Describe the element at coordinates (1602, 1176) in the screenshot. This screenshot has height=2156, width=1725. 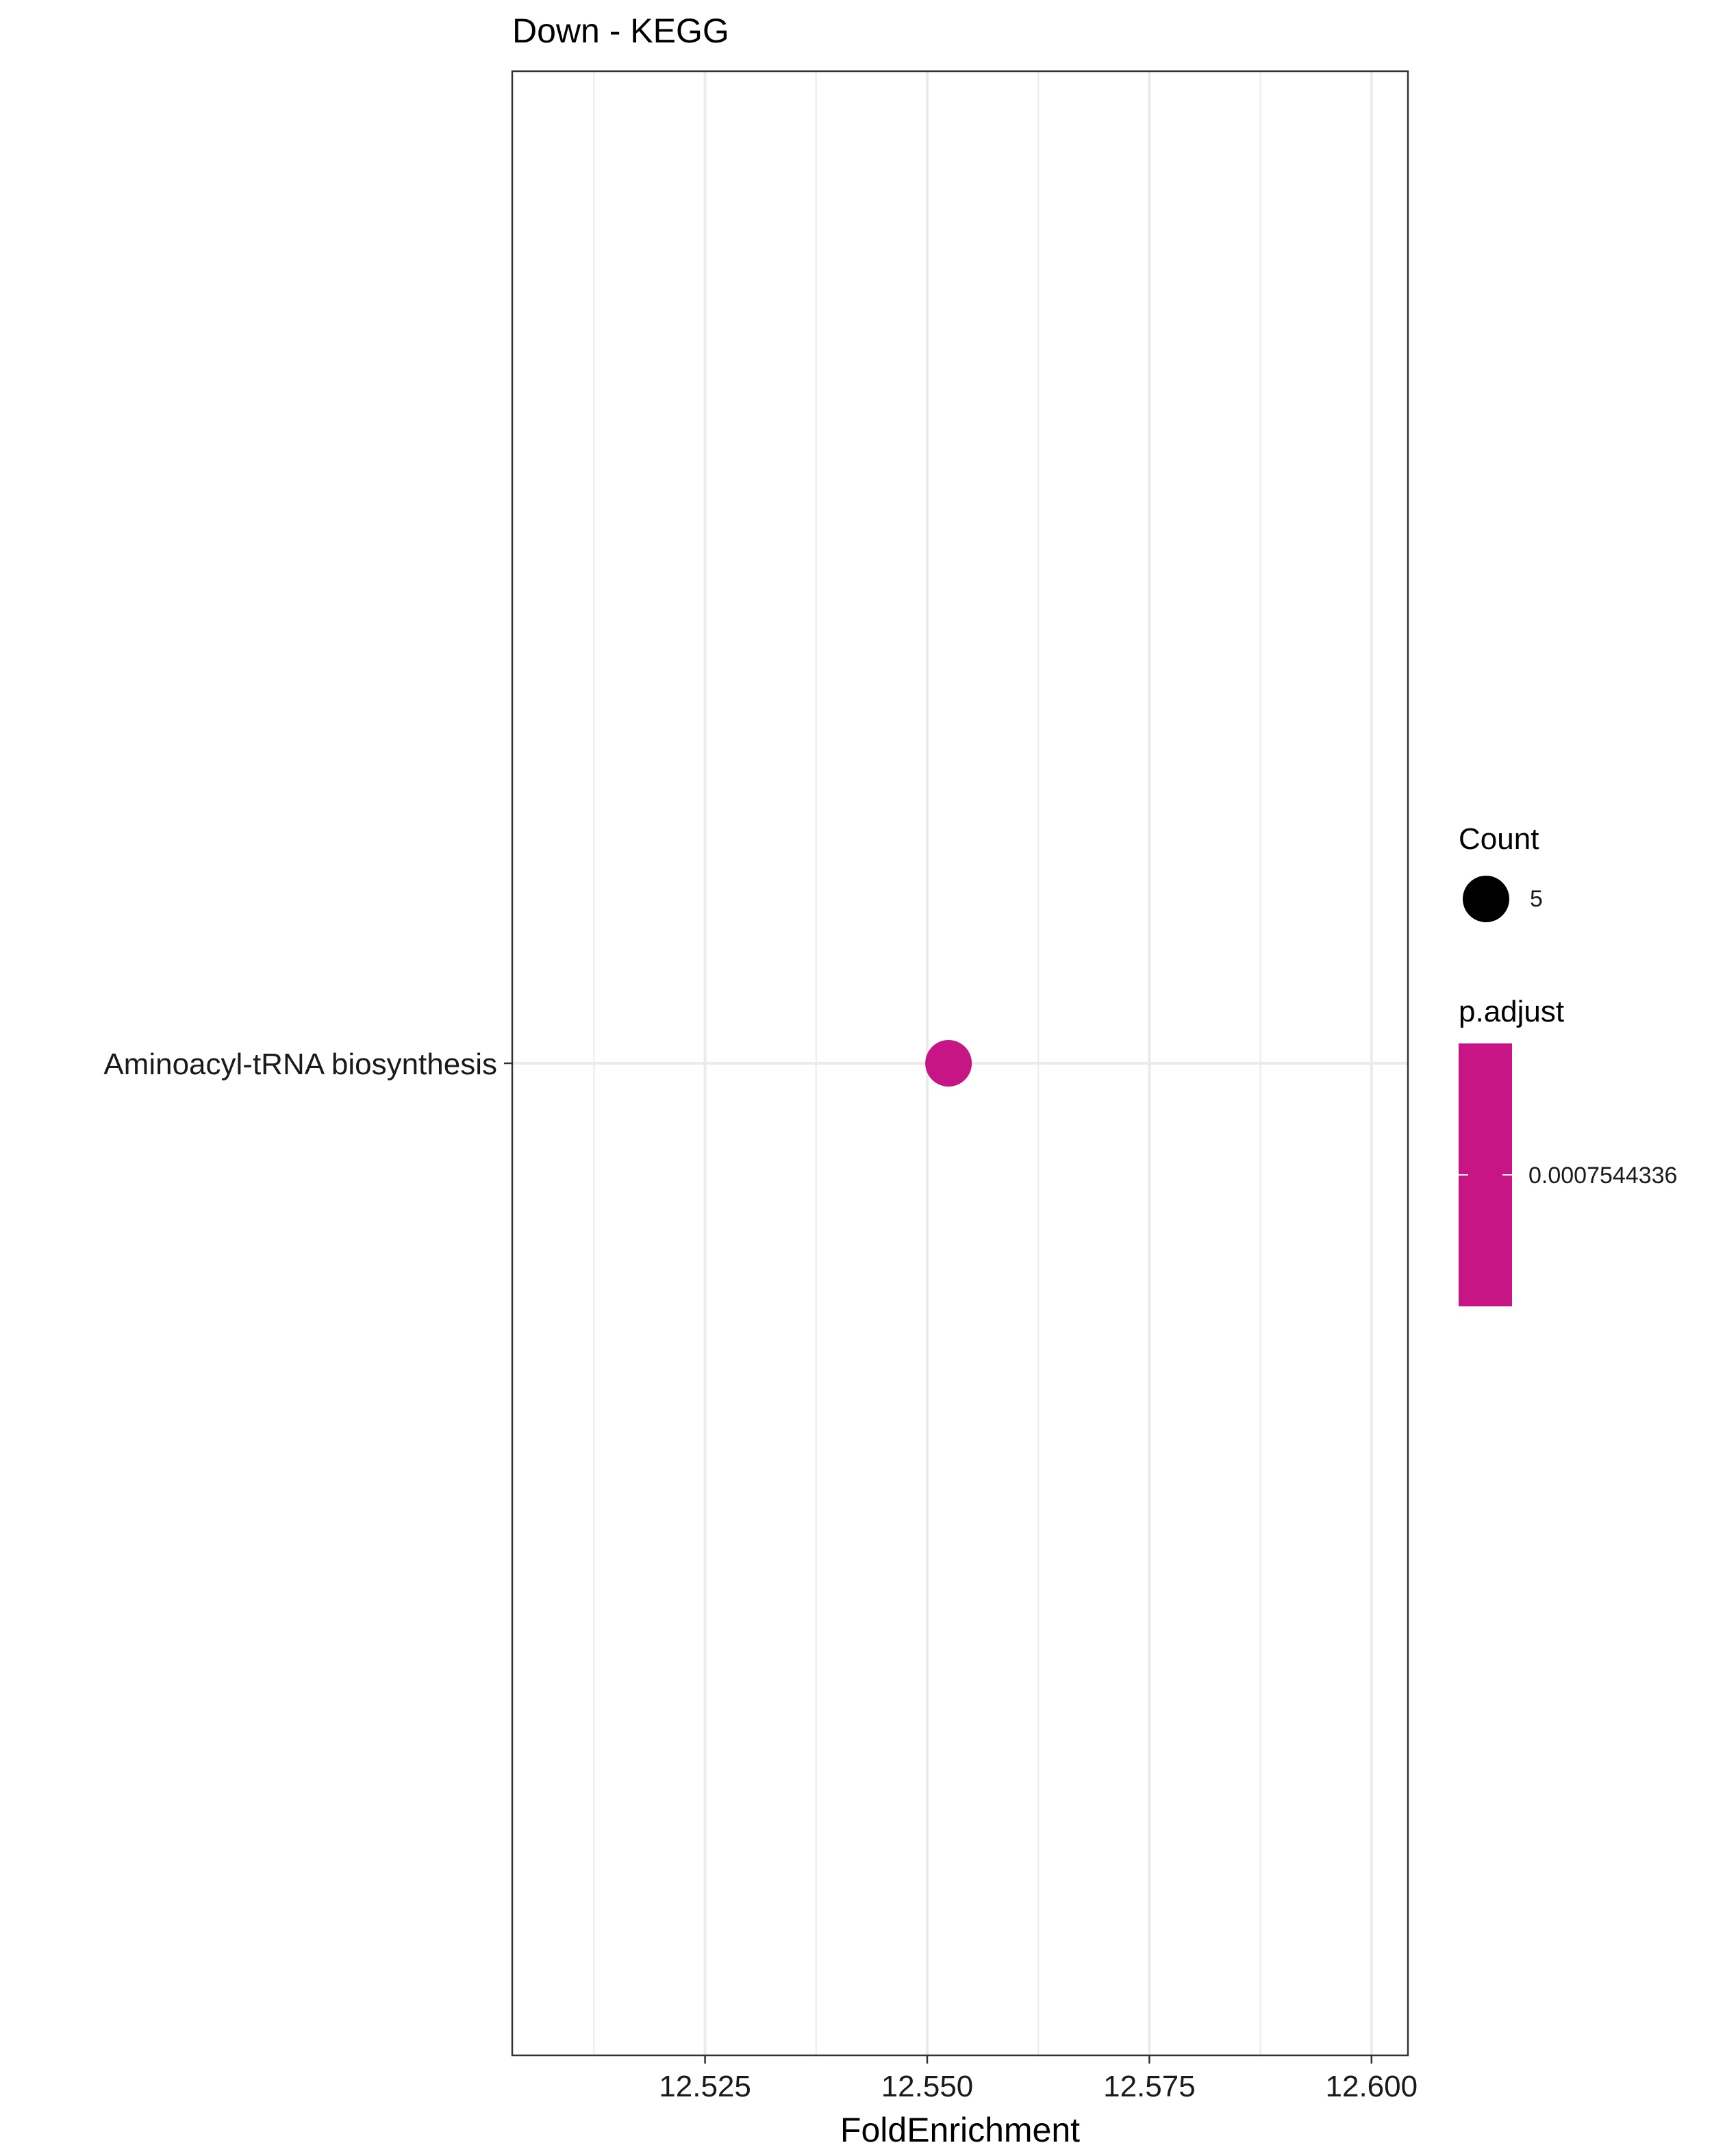
I see `legend-padjust-label: 0.0007544336` at that location.